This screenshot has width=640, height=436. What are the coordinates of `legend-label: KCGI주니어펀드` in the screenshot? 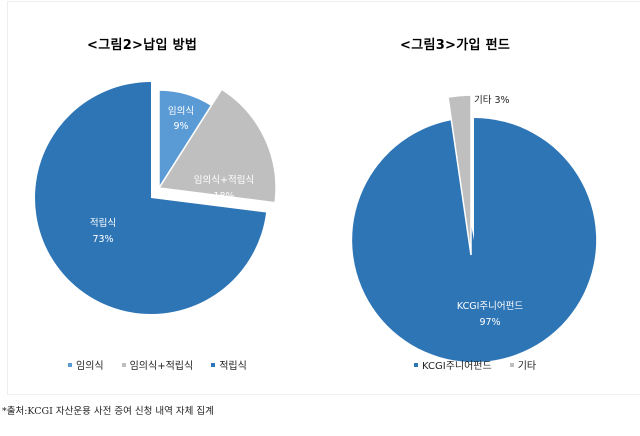 It's located at (457, 366).